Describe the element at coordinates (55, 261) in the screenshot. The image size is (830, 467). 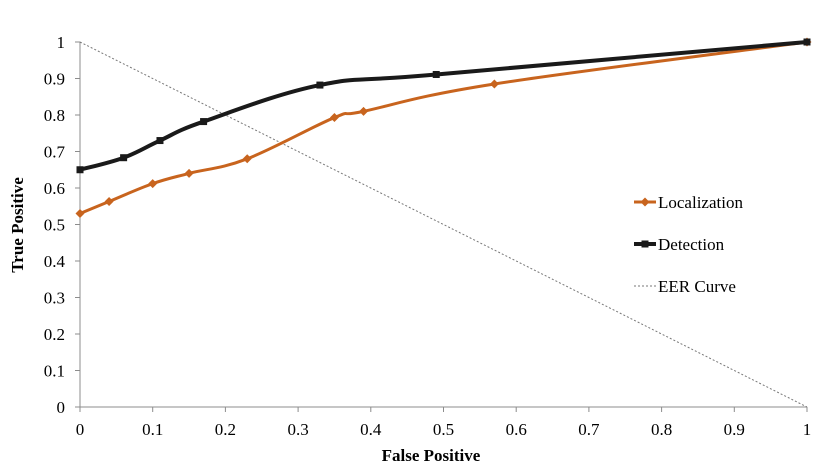
I see `y-tick-label: 0.4` at that location.